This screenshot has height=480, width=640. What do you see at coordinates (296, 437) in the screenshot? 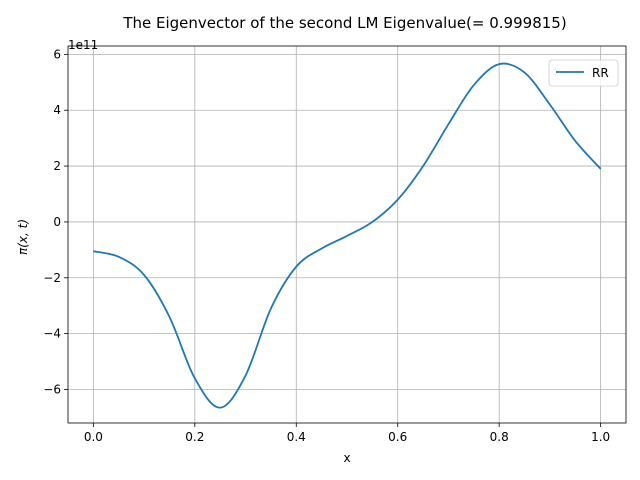
I see `x-tick-label: 0.4` at bounding box center [296, 437].